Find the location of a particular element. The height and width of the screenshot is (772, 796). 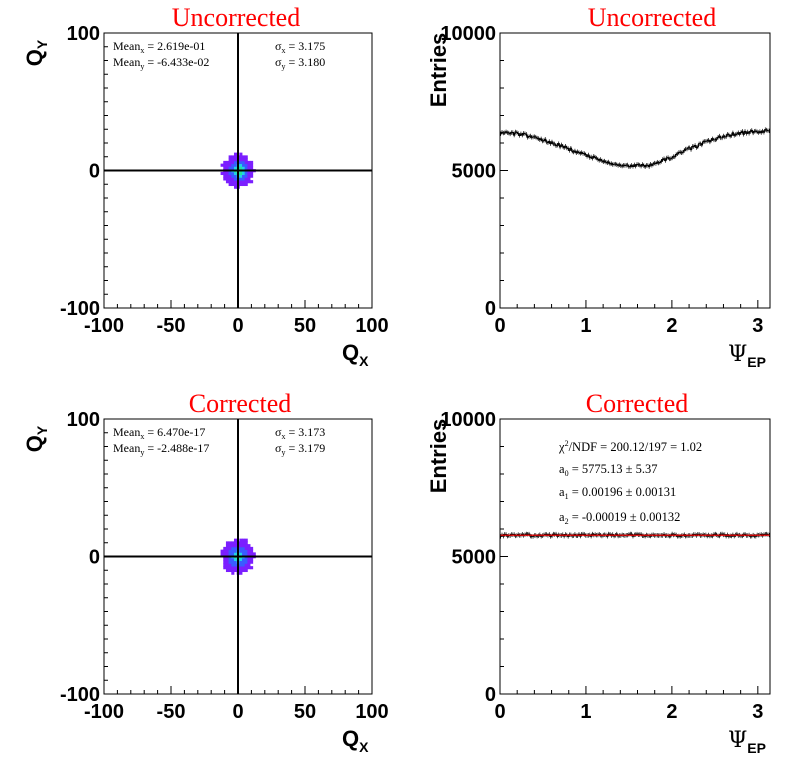

text-fragment: 1 is located at coordinates (567, 496).